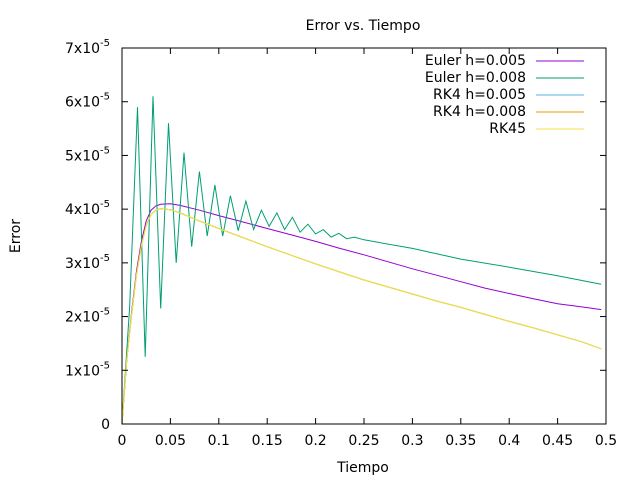 This screenshot has height=480, width=640. I want to click on y-axis-label: Error, so click(16, 236).